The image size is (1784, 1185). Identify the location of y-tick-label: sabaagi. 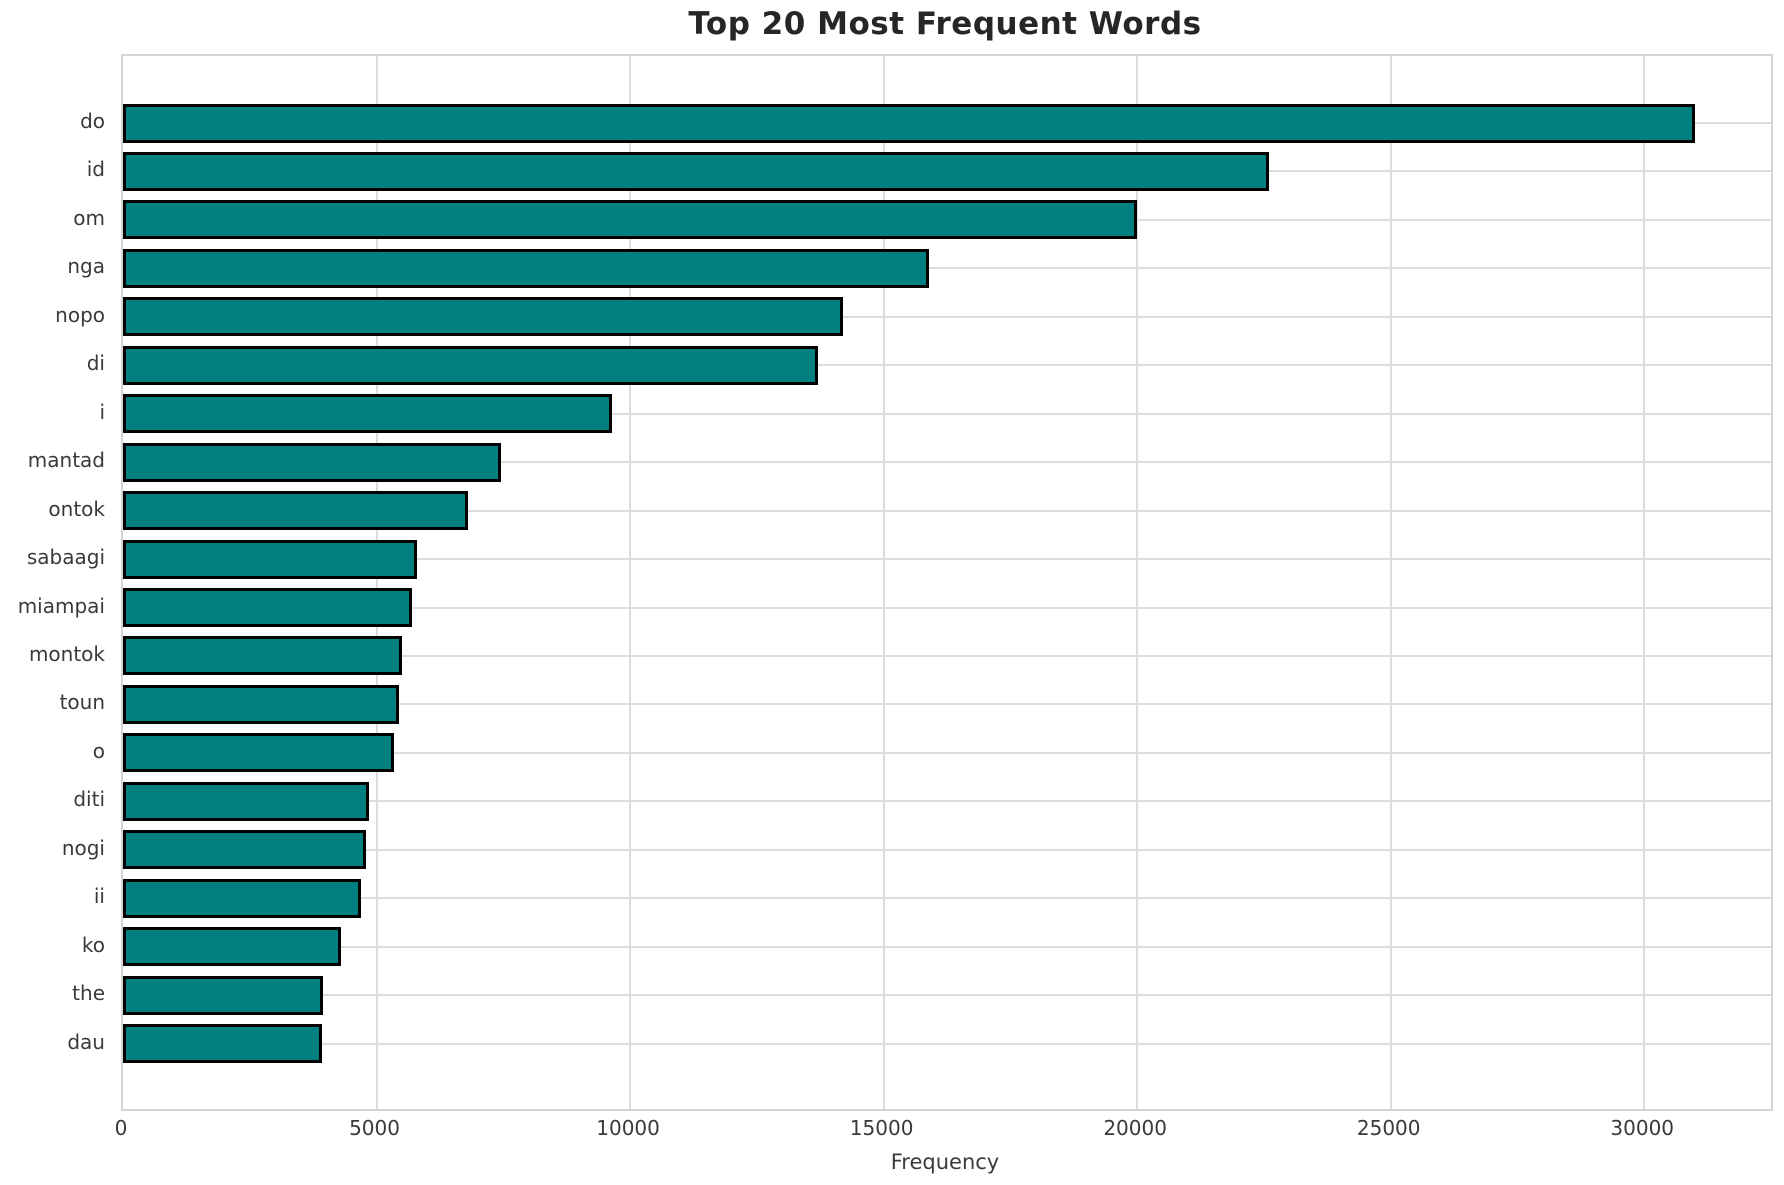
(65, 557).